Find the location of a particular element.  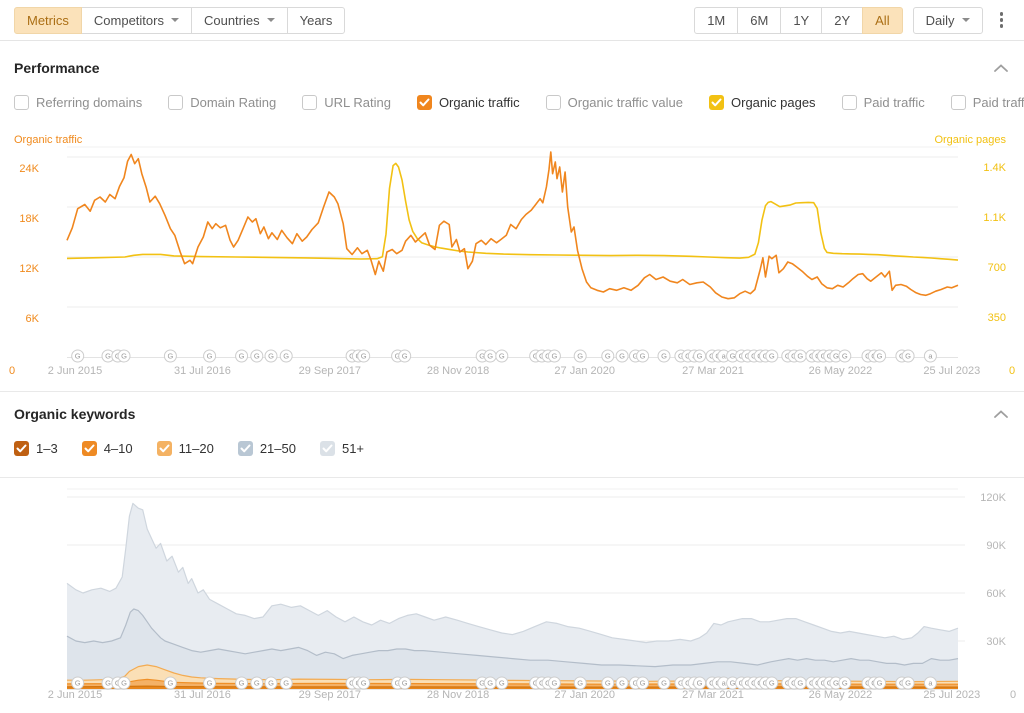

checkbox-label: 1–3 is located at coordinates (47, 448).